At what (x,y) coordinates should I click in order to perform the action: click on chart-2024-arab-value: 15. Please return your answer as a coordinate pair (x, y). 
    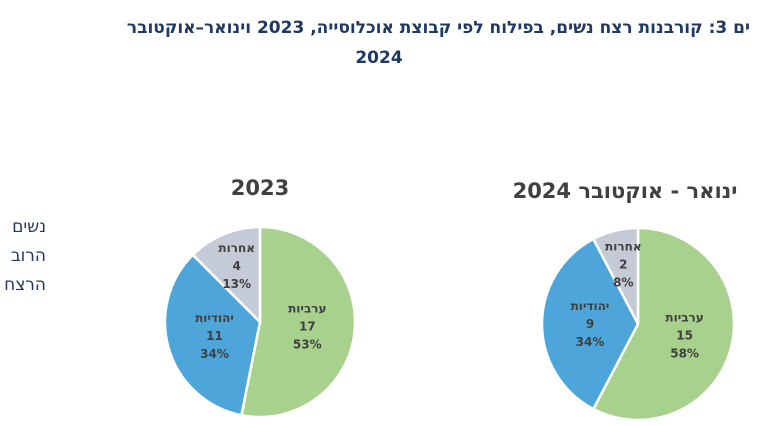
    Looking at the image, I should click on (684, 336).